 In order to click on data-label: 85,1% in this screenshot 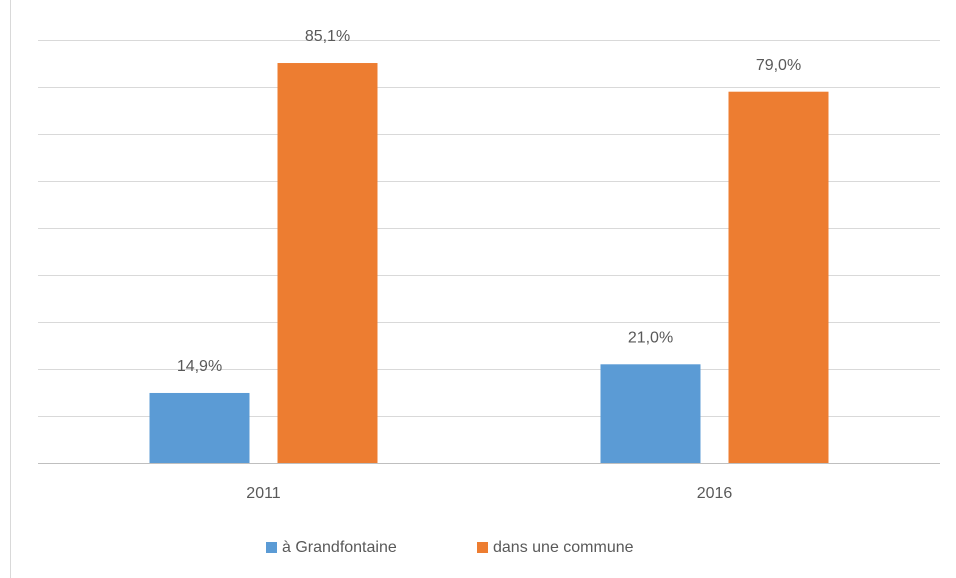, I will do `click(327, 36)`.